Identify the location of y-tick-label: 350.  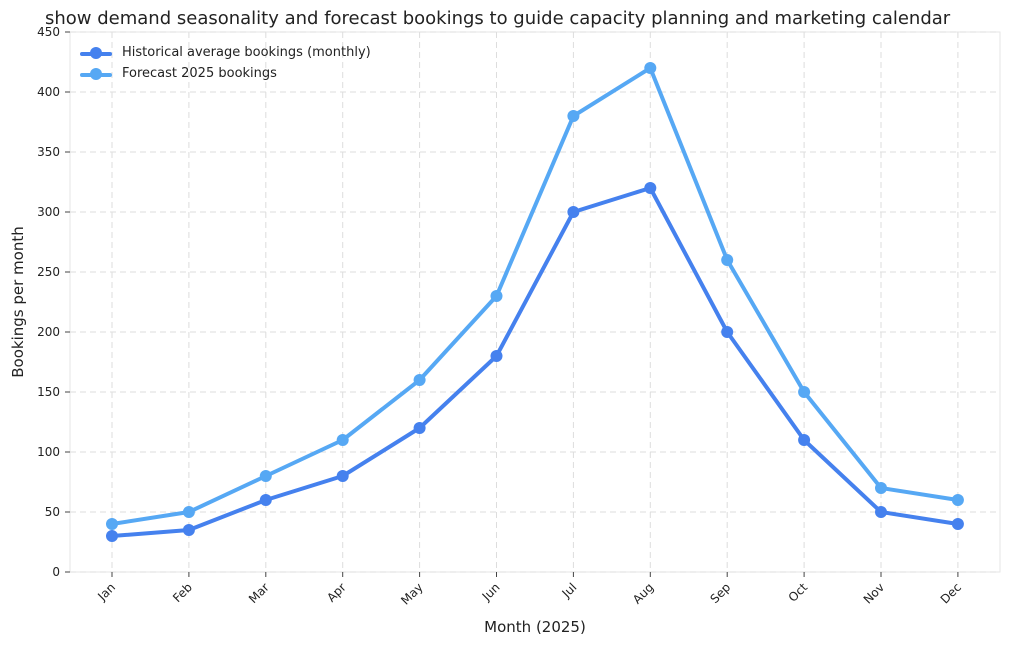
(48, 152).